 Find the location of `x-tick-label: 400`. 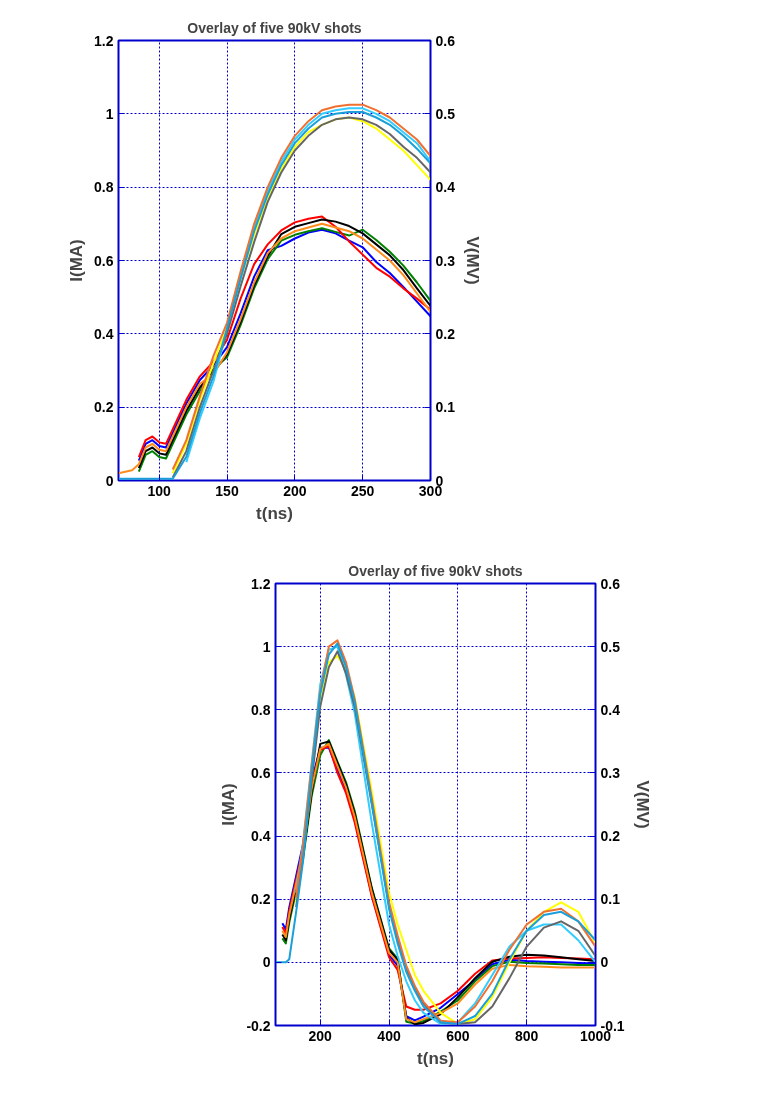

x-tick-label: 400 is located at coordinates (389, 1035).